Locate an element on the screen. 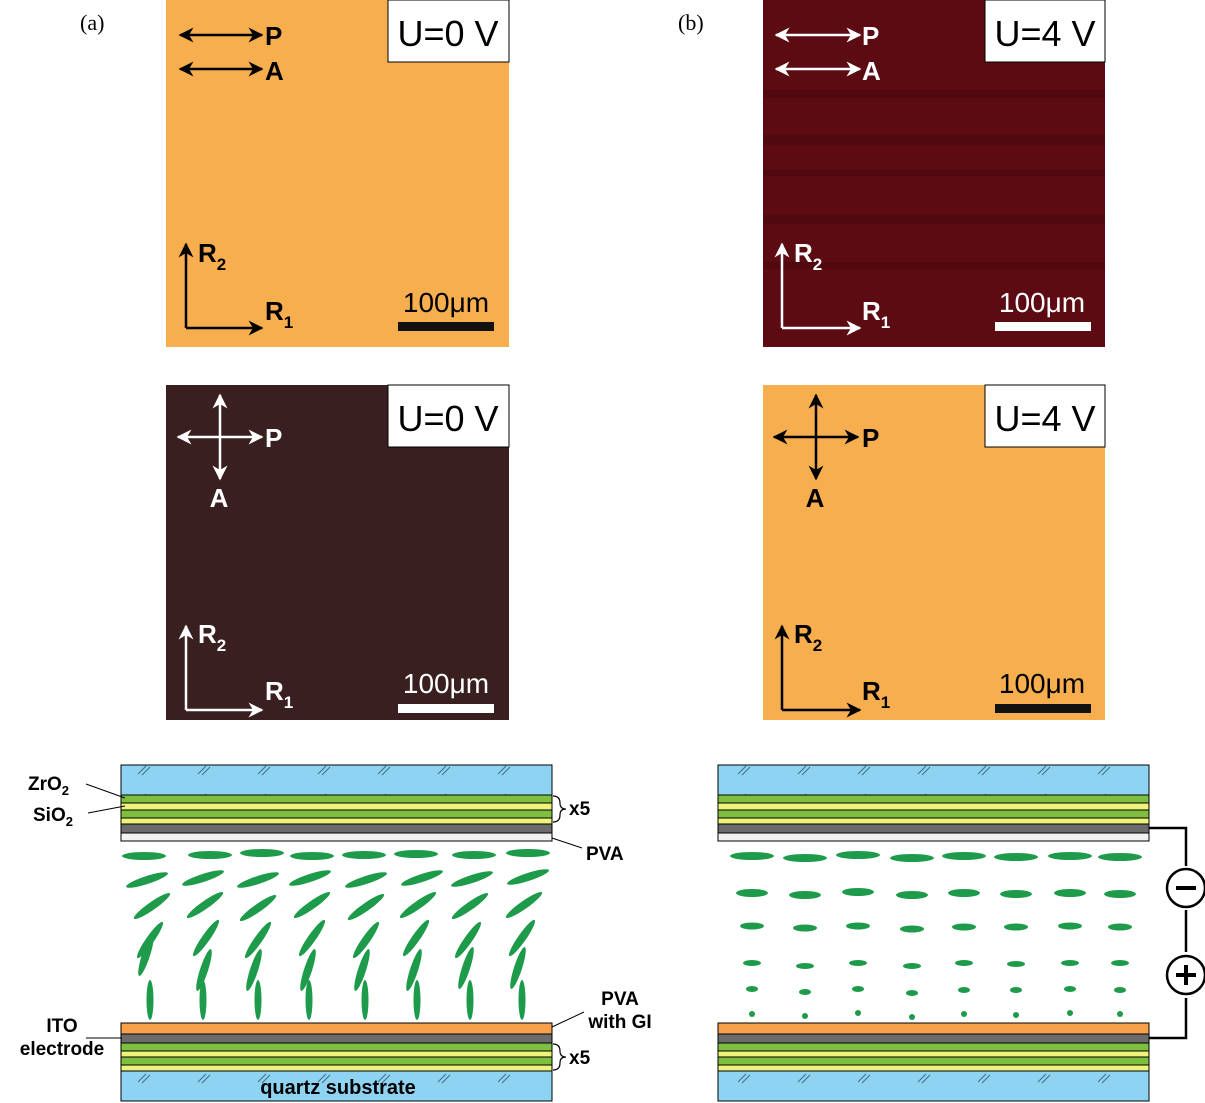 The width and height of the screenshot is (1205, 1103). lc-molecules-planar is located at coordinates (936, 935).